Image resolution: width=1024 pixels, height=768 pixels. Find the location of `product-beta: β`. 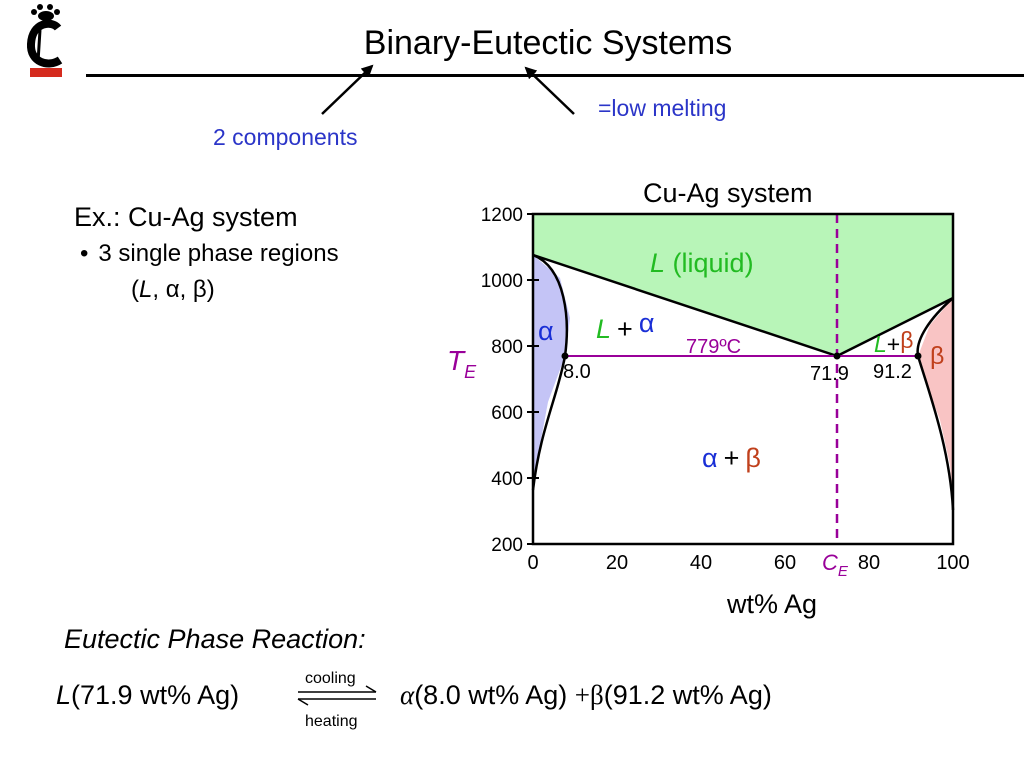

product-beta: β is located at coordinates (597, 695).